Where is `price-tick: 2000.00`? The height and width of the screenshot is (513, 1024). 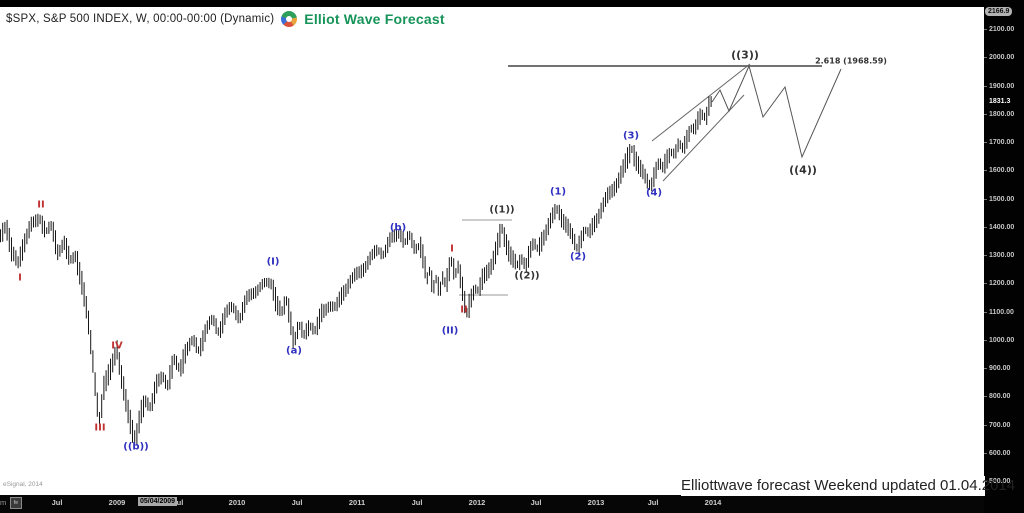 price-tick: 2000.00 is located at coordinates (999, 57).